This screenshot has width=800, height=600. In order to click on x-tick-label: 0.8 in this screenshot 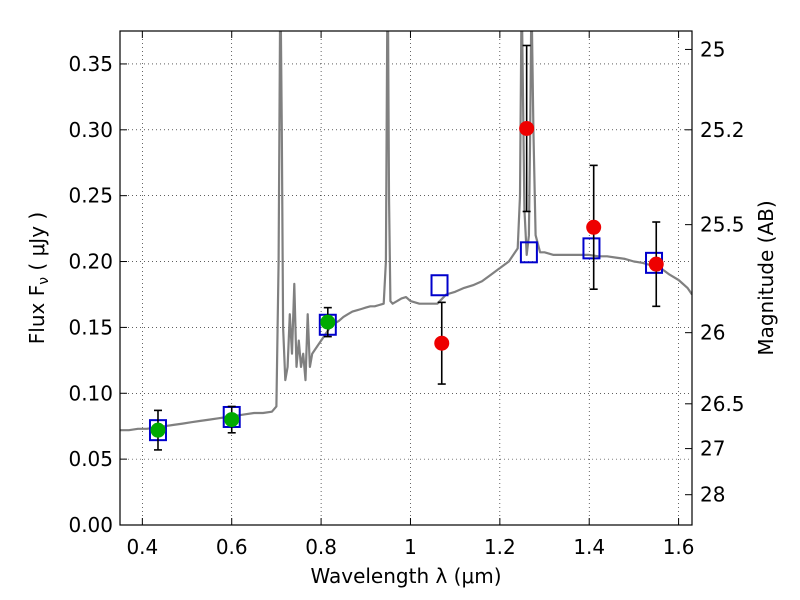, I will do `click(321, 547)`.